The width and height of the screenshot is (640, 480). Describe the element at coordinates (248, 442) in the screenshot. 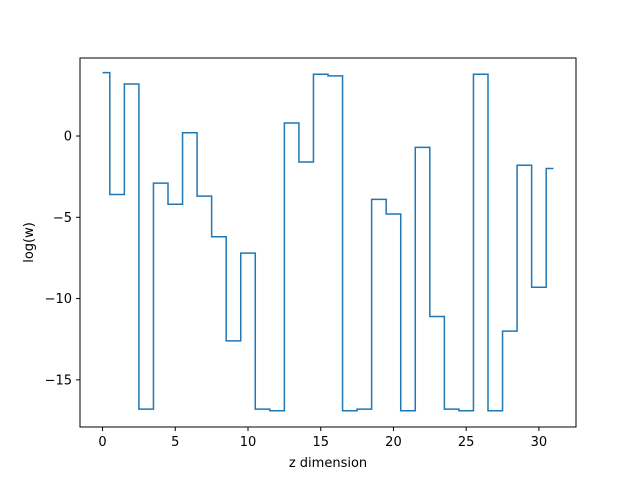

I see `x-tick-label: 10` at that location.